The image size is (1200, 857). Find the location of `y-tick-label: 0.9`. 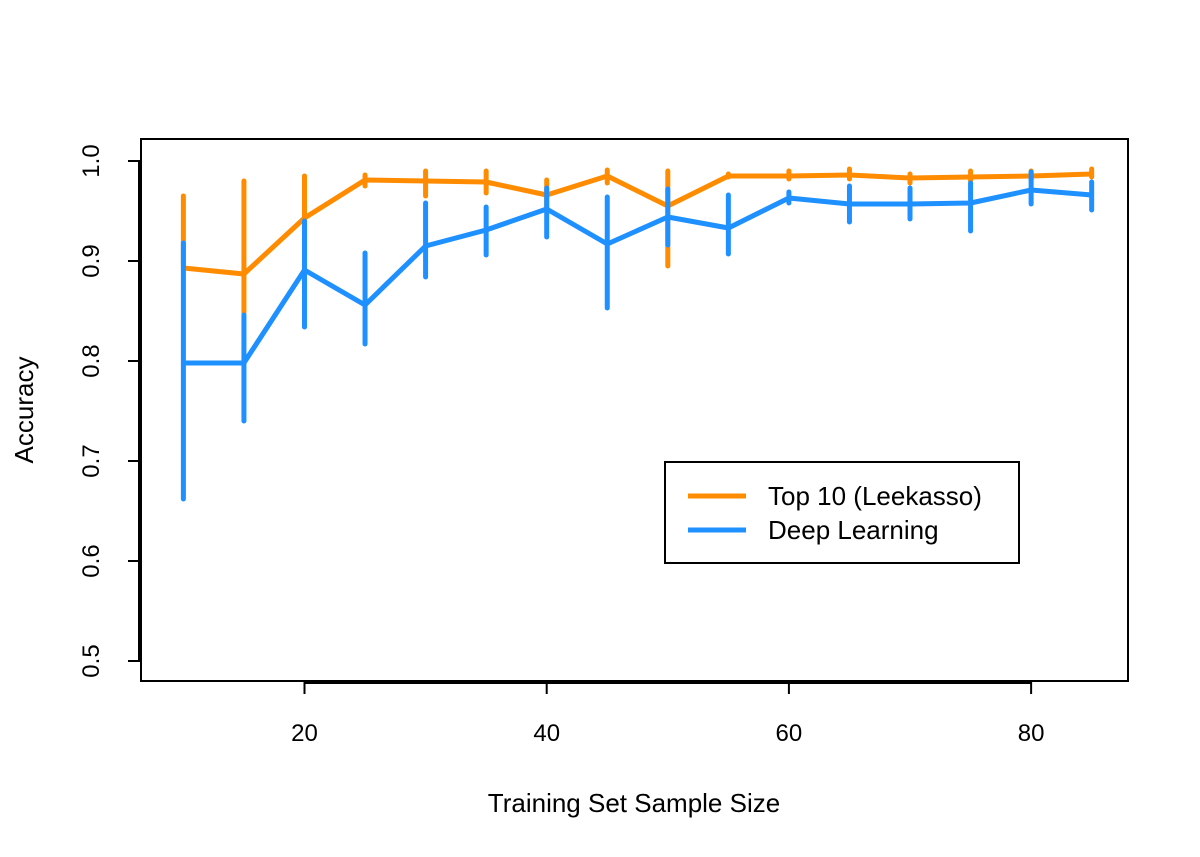

y-tick-label: 0.9 is located at coordinates (91, 260).